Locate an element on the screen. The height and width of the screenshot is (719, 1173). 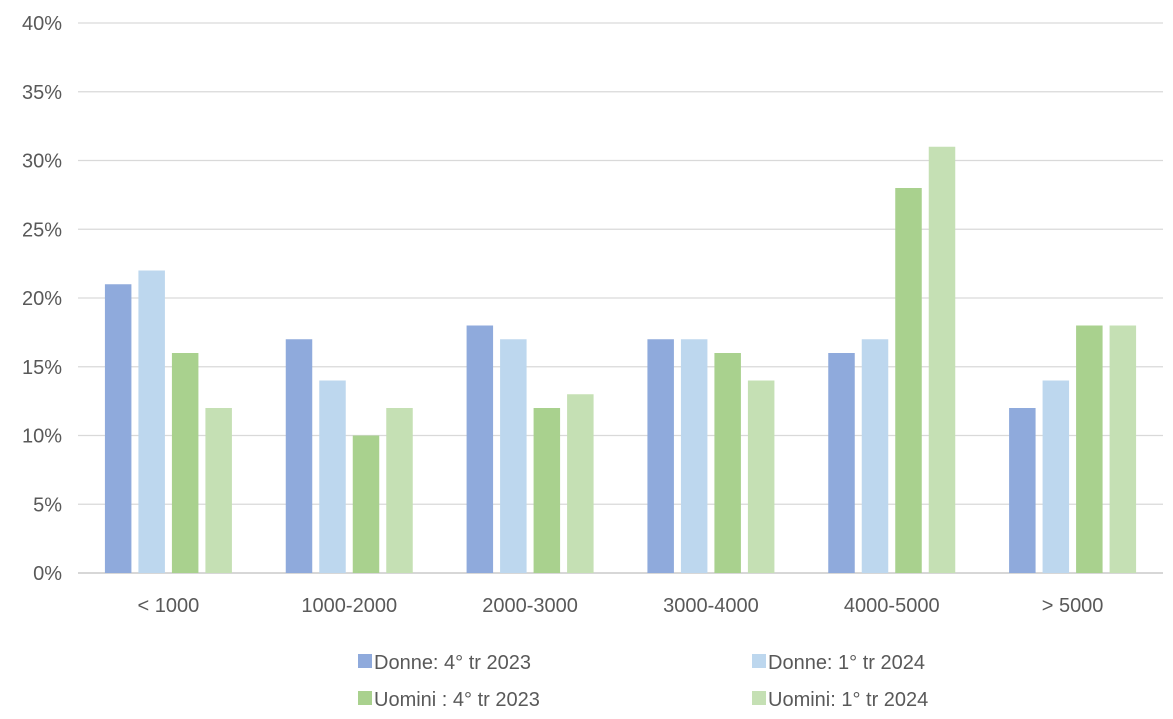
x-tick-label: > 5000 is located at coordinates (1073, 606).